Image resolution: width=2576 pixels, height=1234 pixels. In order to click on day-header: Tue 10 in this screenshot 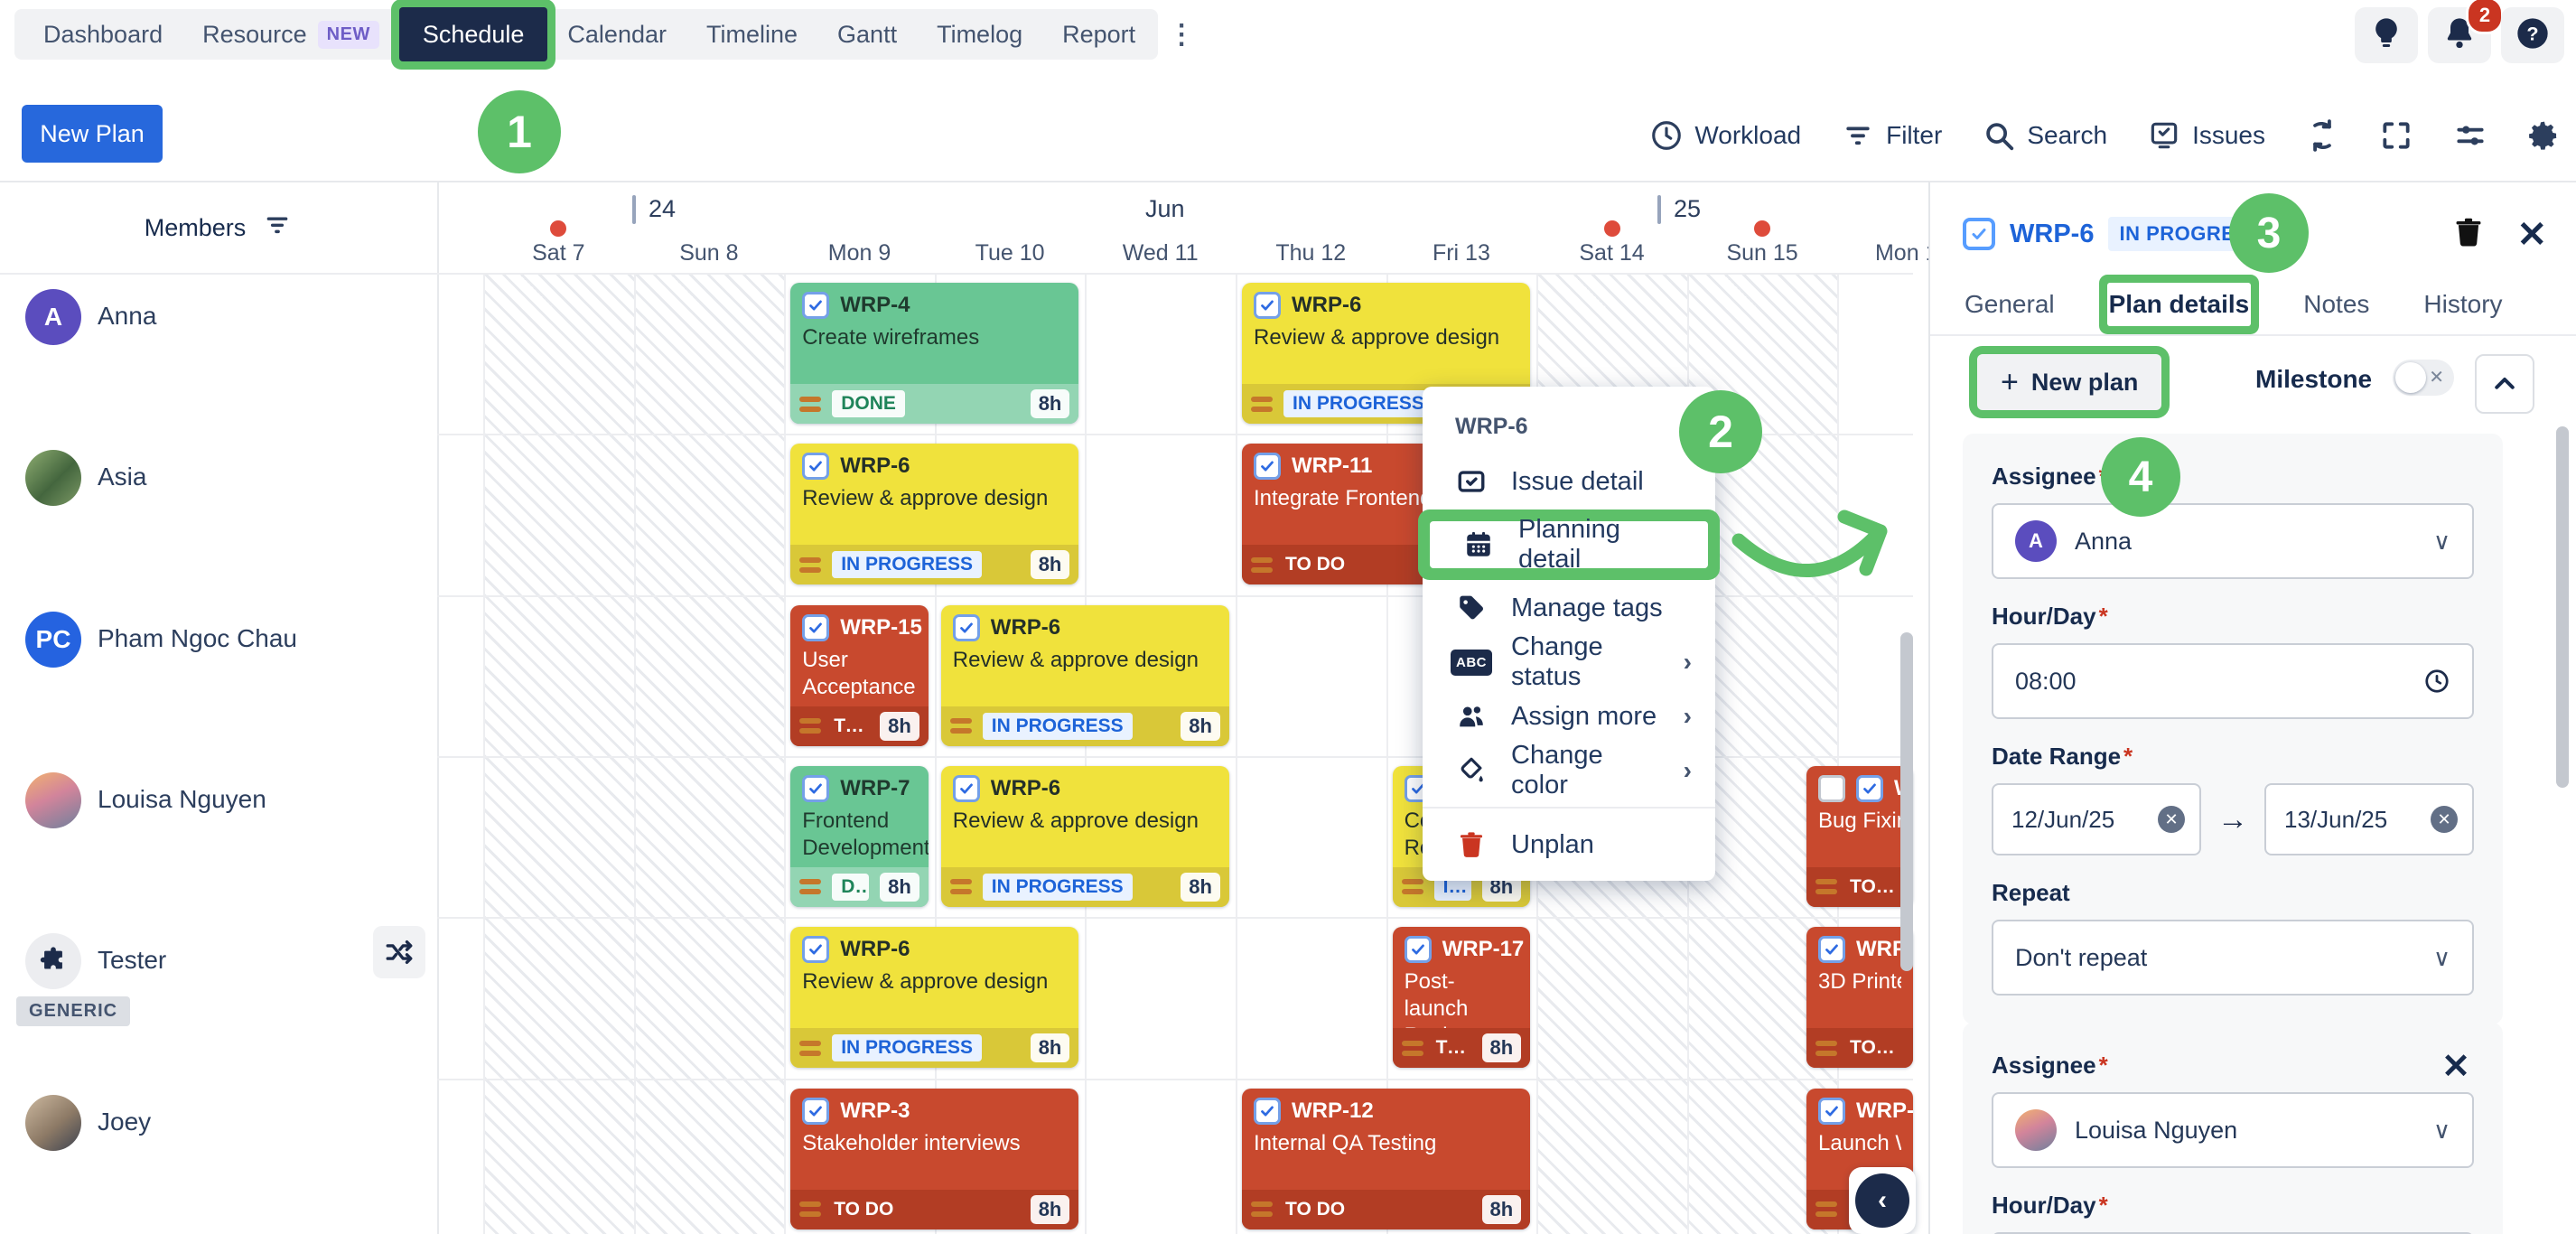, I will do `click(1010, 253)`.